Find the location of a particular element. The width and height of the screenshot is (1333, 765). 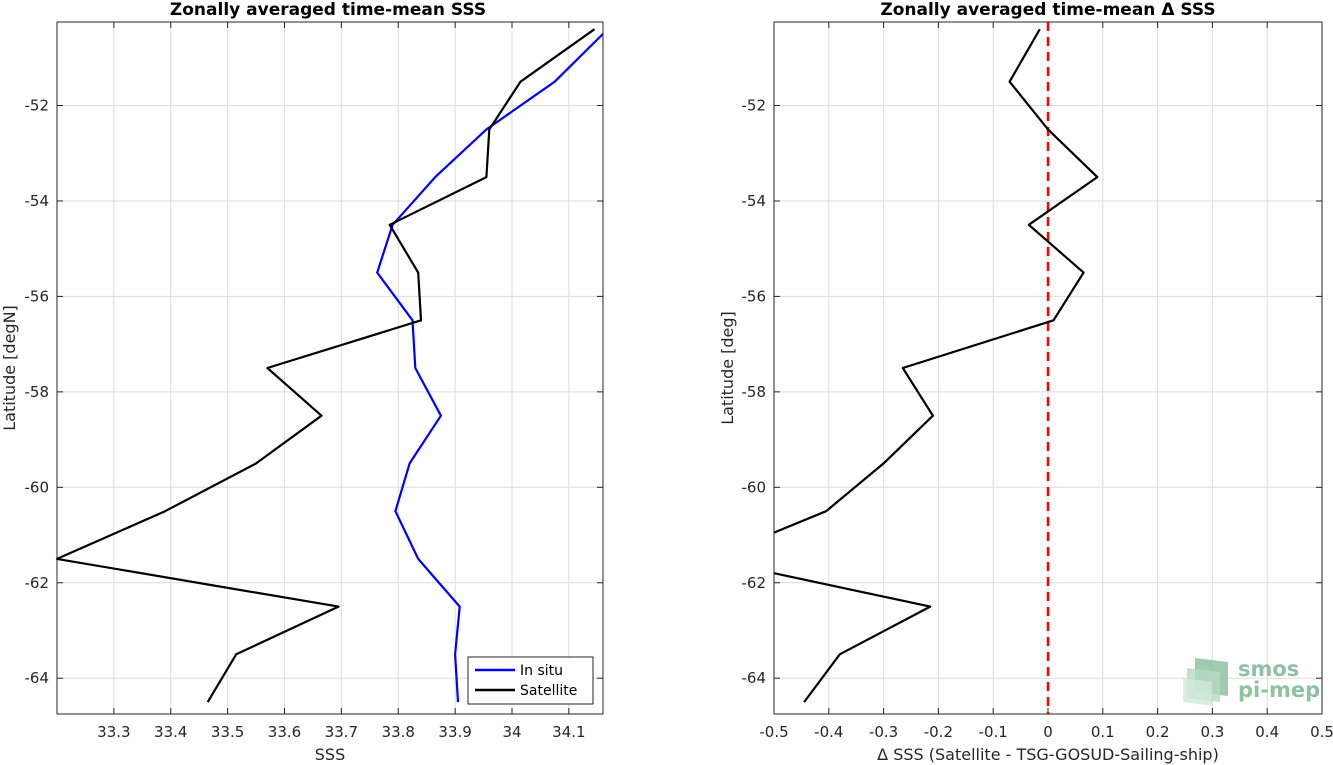

legend: In situ Satellite is located at coordinates (530, 680).